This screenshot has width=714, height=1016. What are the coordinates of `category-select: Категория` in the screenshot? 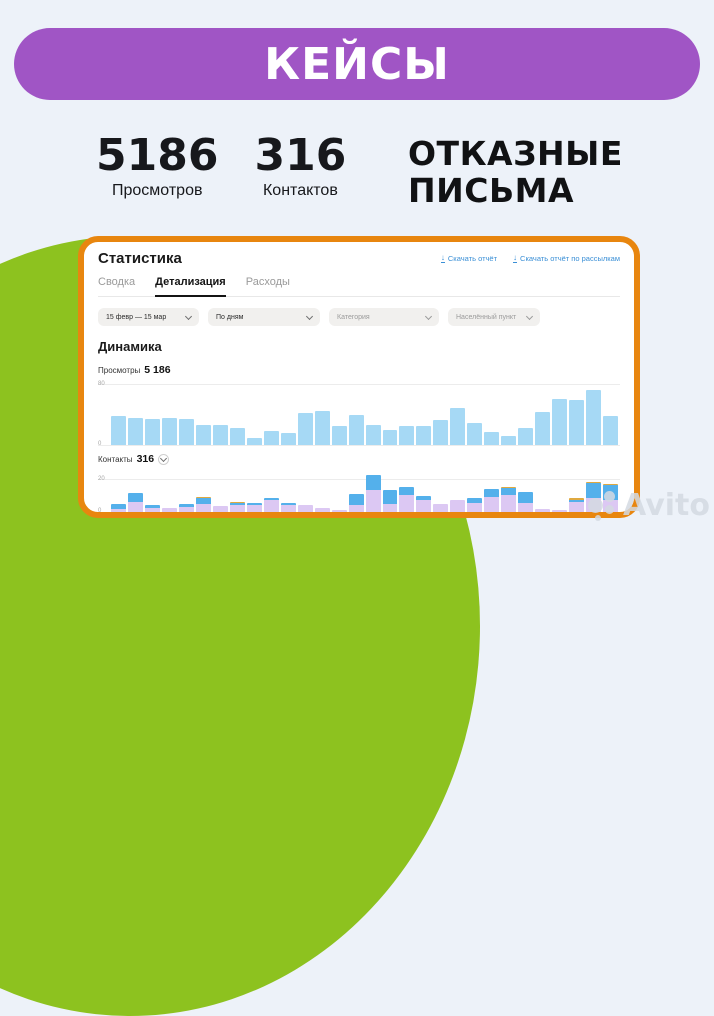 It's located at (384, 317).